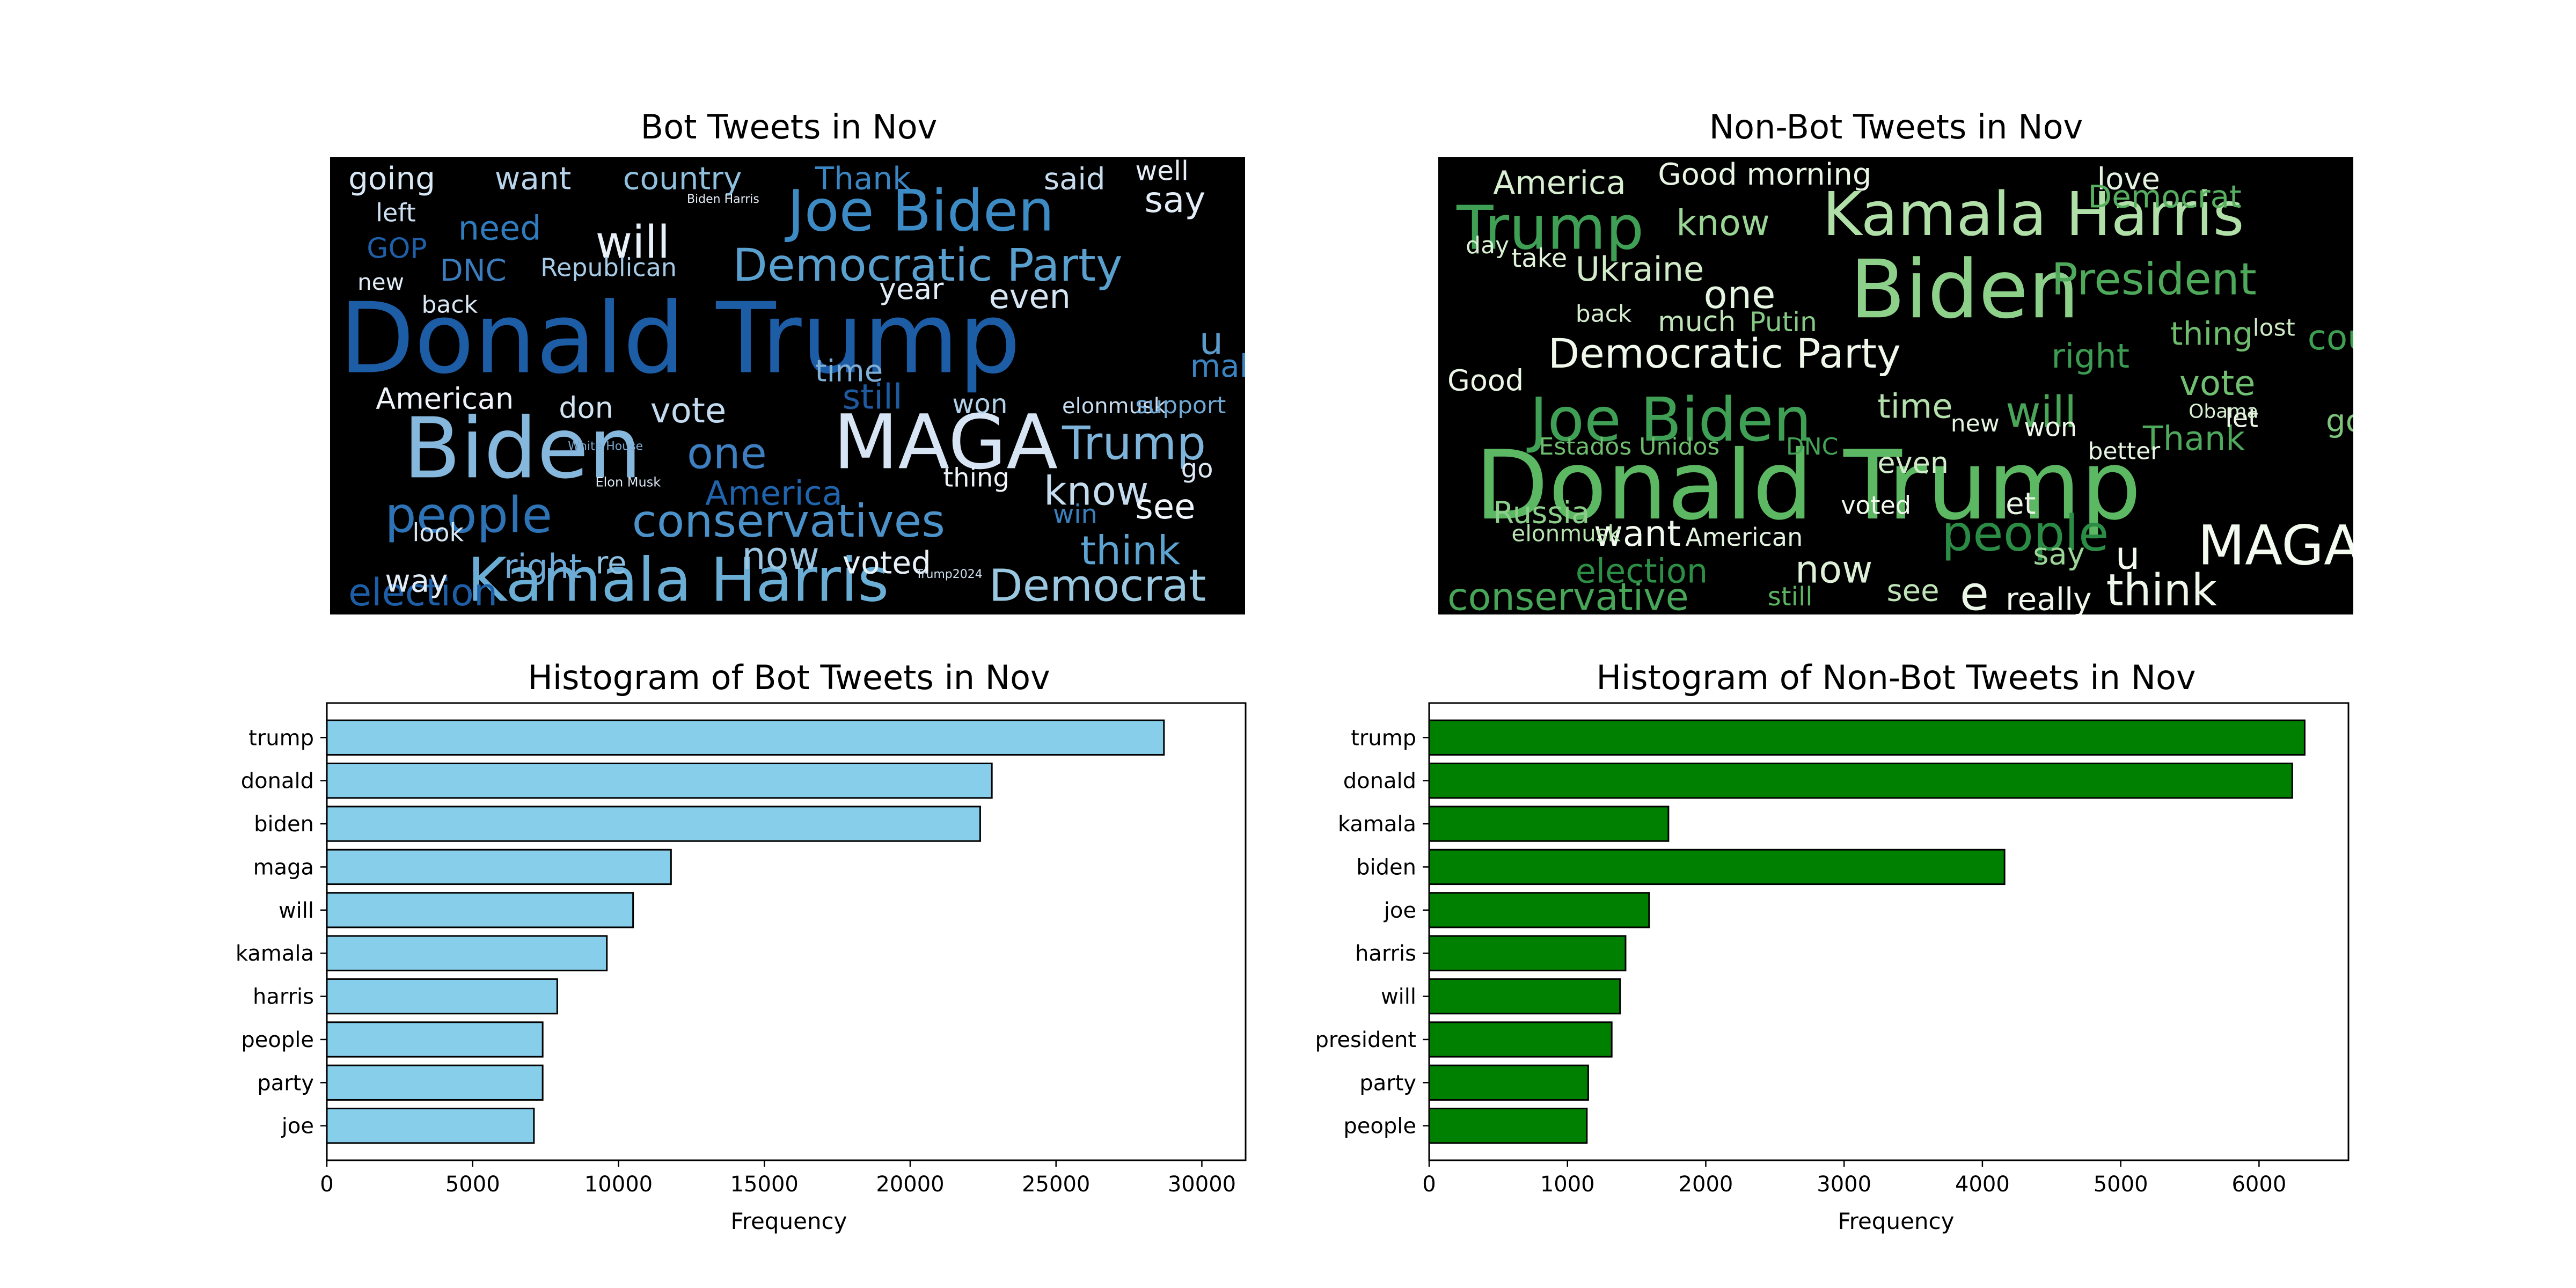 The height and width of the screenshot is (1288, 2576). I want to click on y-tick-label: kamala, so click(275, 953).